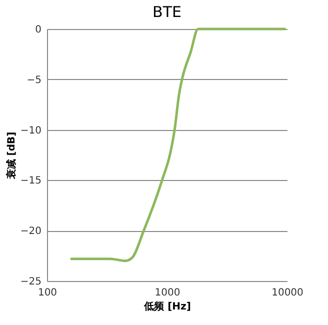  What do you see at coordinates (48, 293) in the screenshot?
I see `x-tick-label: 100` at bounding box center [48, 293].